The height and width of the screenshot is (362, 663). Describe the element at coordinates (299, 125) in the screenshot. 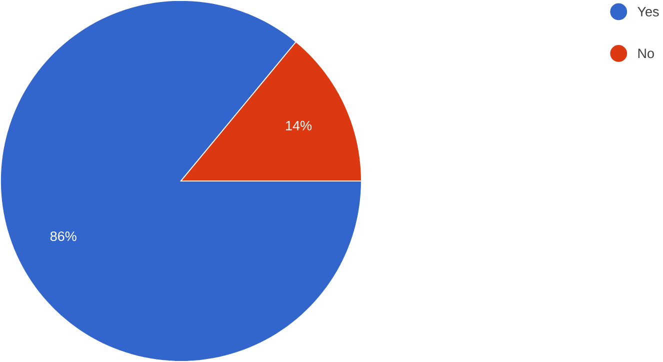

I see `data-label: 14%` at that location.